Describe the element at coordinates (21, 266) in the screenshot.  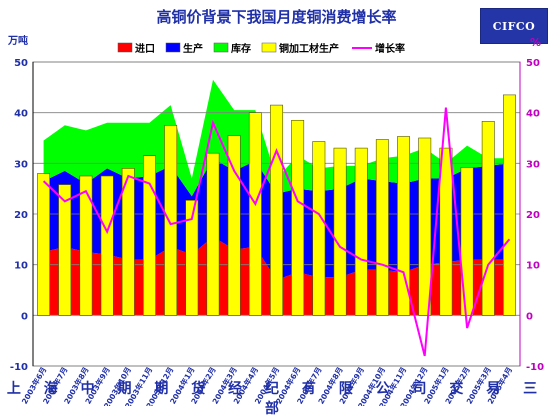
I see `left-tick-label-2: 10` at that location.